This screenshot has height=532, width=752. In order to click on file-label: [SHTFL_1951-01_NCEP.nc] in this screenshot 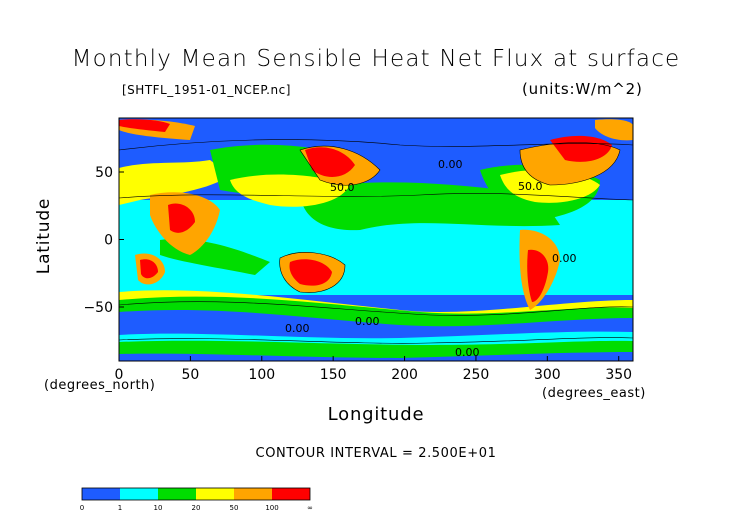, I will do `click(206, 90)`.